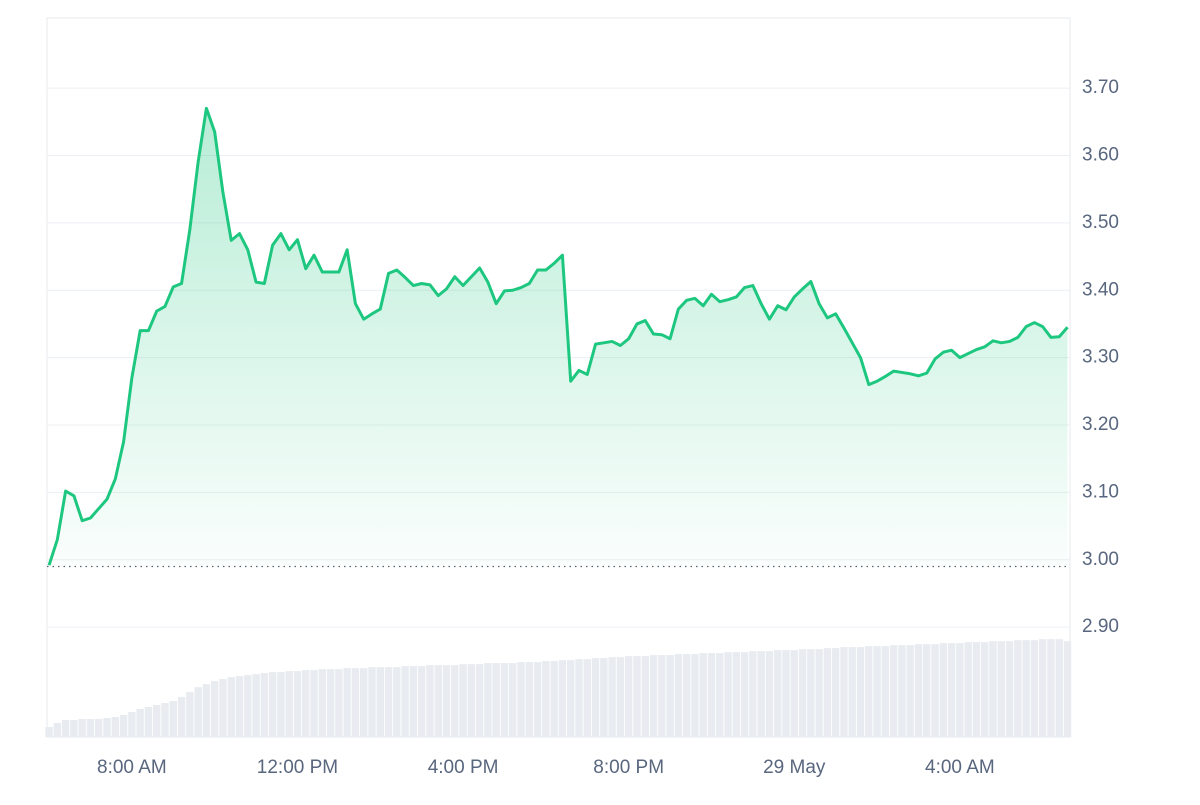 The width and height of the screenshot is (1200, 805). Describe the element at coordinates (132, 767) in the screenshot. I see `x-tick-label: 8:00 AM` at that location.